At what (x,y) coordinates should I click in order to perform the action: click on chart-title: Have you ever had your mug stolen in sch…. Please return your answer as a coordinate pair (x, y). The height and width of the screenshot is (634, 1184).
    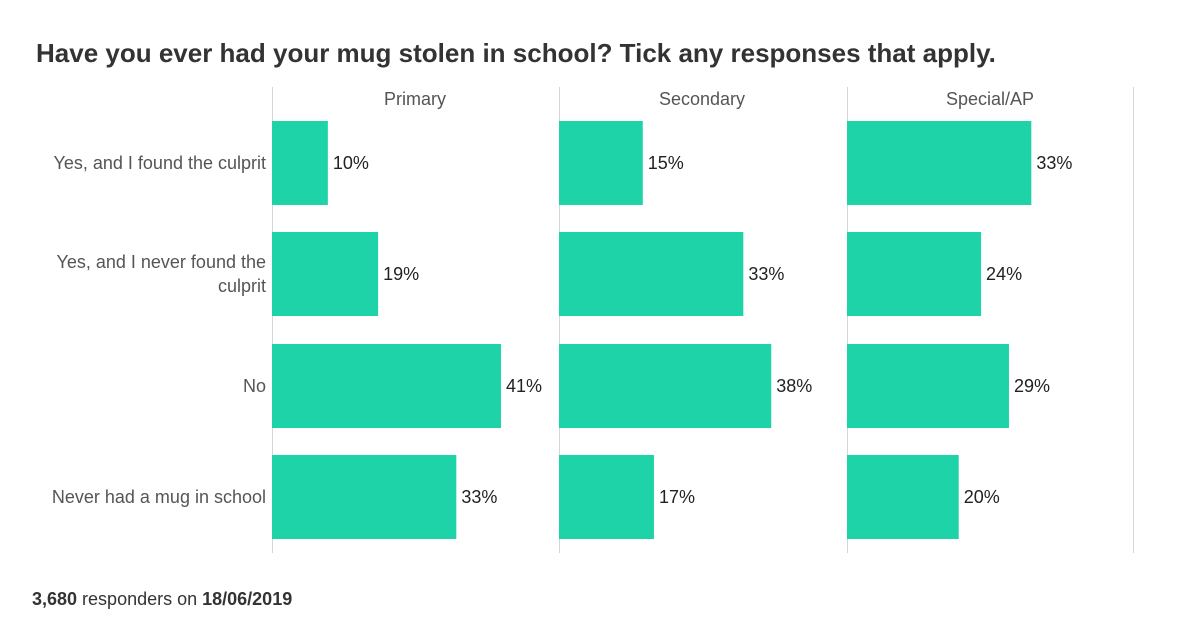
    Looking at the image, I should click on (516, 53).